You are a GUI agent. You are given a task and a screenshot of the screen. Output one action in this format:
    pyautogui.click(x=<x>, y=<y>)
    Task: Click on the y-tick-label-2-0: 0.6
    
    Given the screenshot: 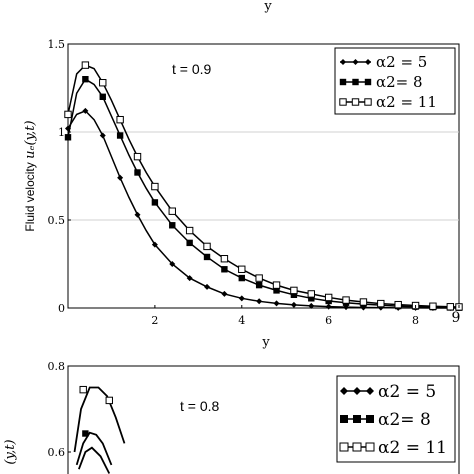 What is the action you would take?
    pyautogui.click(x=57, y=452)
    